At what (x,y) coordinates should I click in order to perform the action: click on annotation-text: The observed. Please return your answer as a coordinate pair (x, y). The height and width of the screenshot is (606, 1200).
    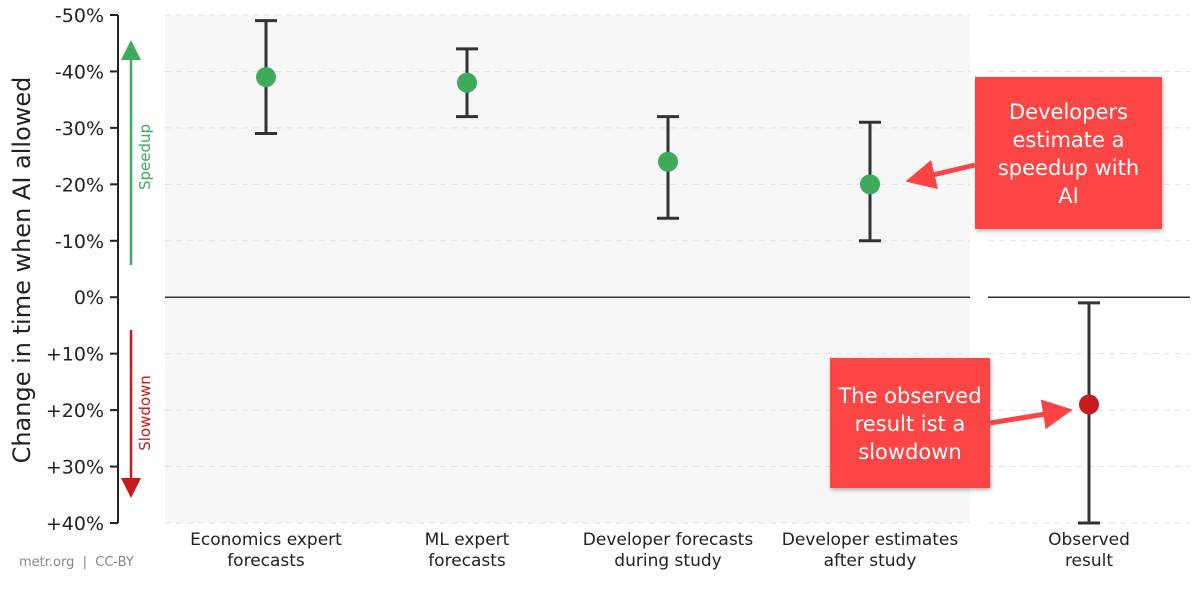
    Looking at the image, I should click on (909, 396).